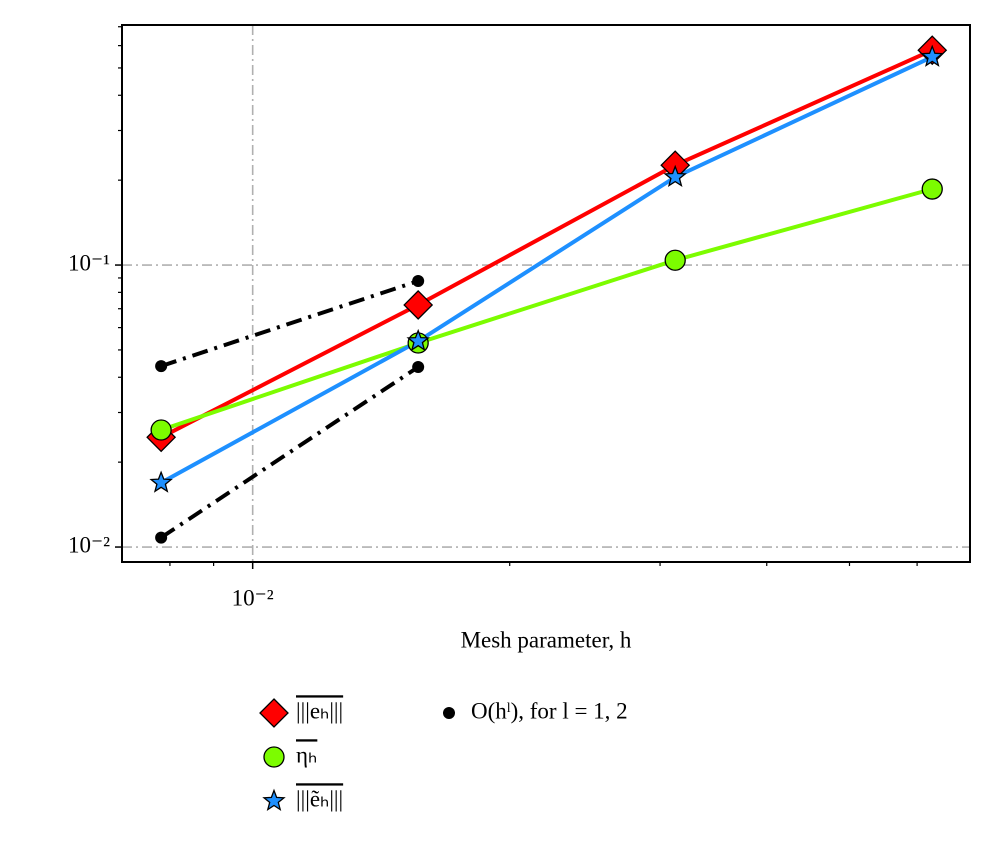 This screenshot has height=863, width=998. What do you see at coordinates (290, 755) in the screenshot?
I see `legend-item: ηₕ` at bounding box center [290, 755].